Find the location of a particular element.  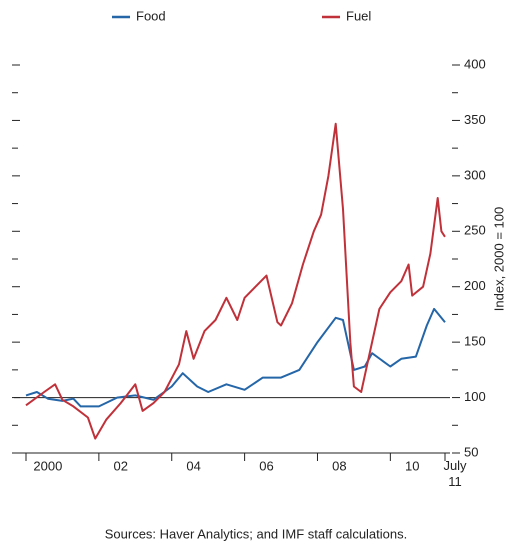

x-tick-label: 02 is located at coordinates (120, 465).